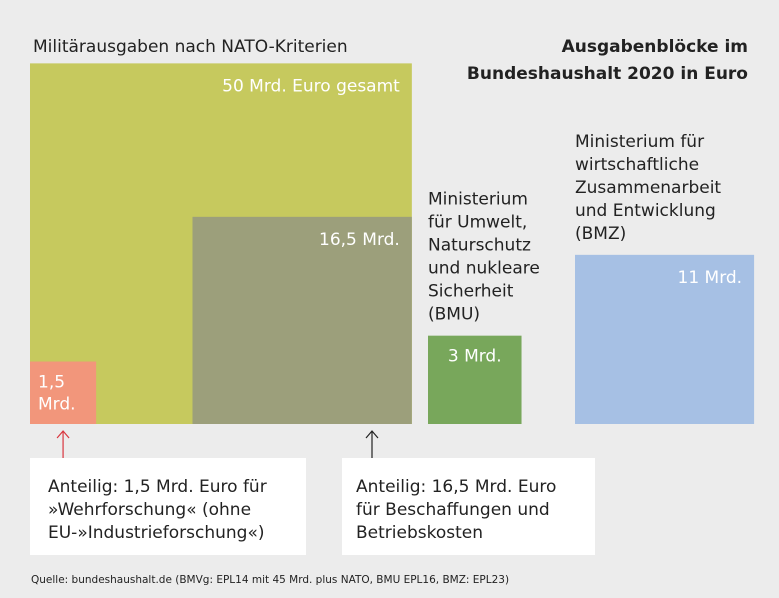 This screenshot has height=598, width=779. What do you see at coordinates (479, 246) in the screenshot?
I see `ministry-label: Naturschutz` at bounding box center [479, 246].